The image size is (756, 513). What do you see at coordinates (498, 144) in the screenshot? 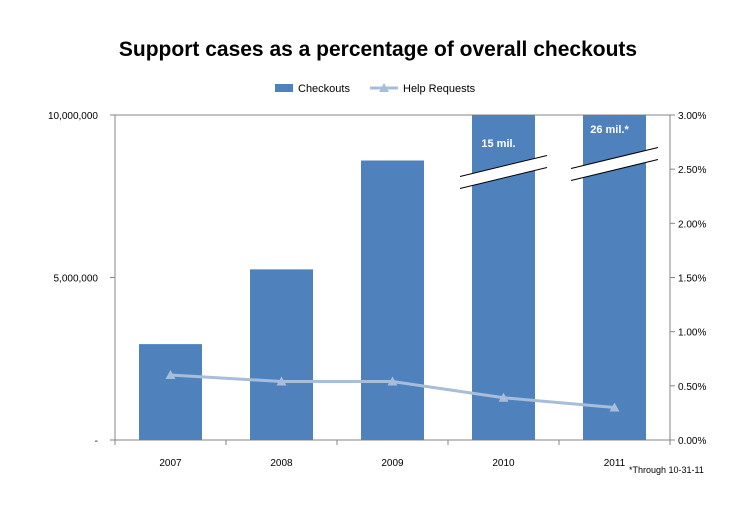
I see `bar-label: 15 mil.` at bounding box center [498, 144].